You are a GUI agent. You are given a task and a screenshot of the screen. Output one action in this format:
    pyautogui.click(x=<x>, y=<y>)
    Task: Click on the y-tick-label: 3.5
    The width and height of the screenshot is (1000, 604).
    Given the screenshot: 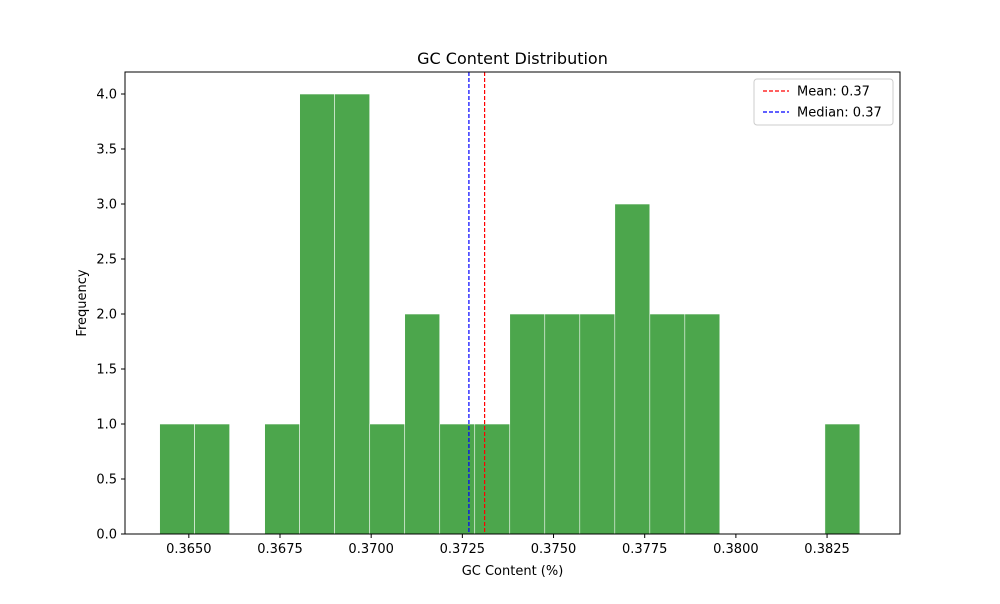 What is the action you would take?
    pyautogui.click(x=106, y=150)
    